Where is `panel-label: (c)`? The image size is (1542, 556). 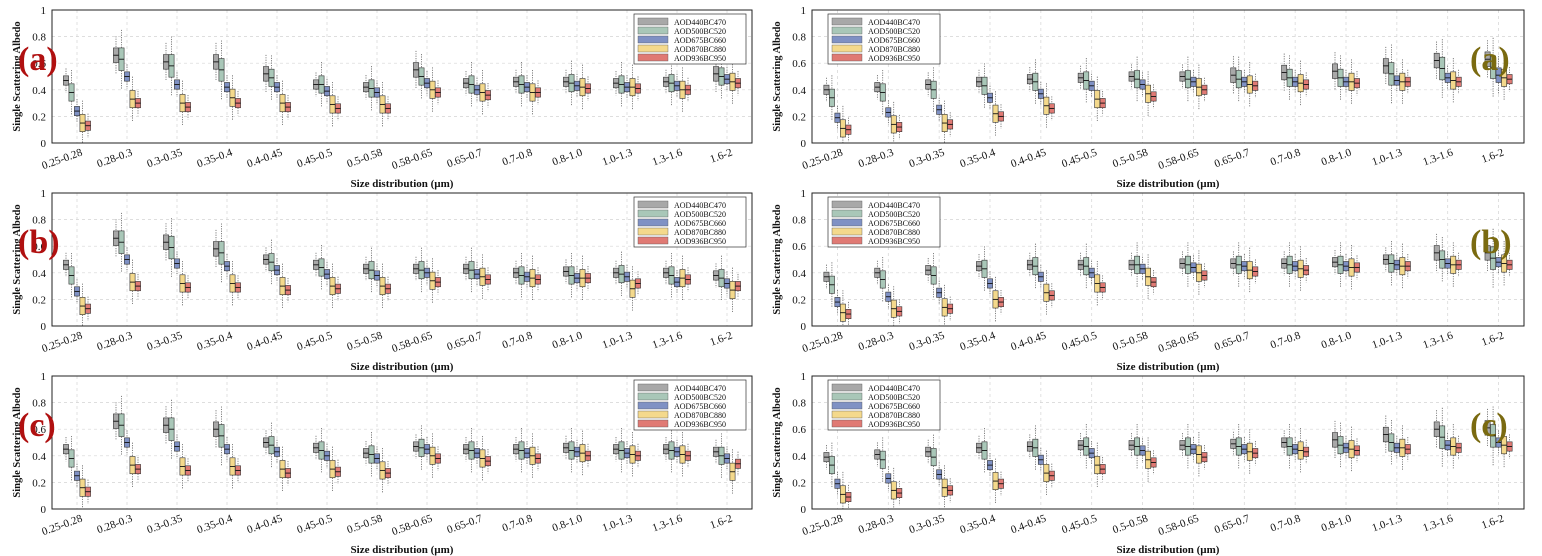
panel-label: (c) is located at coordinates (1489, 425).